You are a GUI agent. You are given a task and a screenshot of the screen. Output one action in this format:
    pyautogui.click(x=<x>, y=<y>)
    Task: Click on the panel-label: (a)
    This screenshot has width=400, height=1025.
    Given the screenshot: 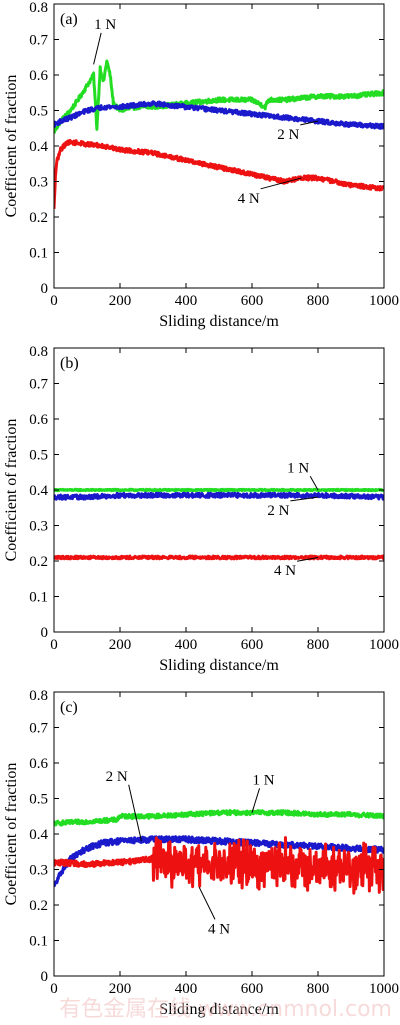 What is the action you would take?
    pyautogui.click(x=69, y=19)
    